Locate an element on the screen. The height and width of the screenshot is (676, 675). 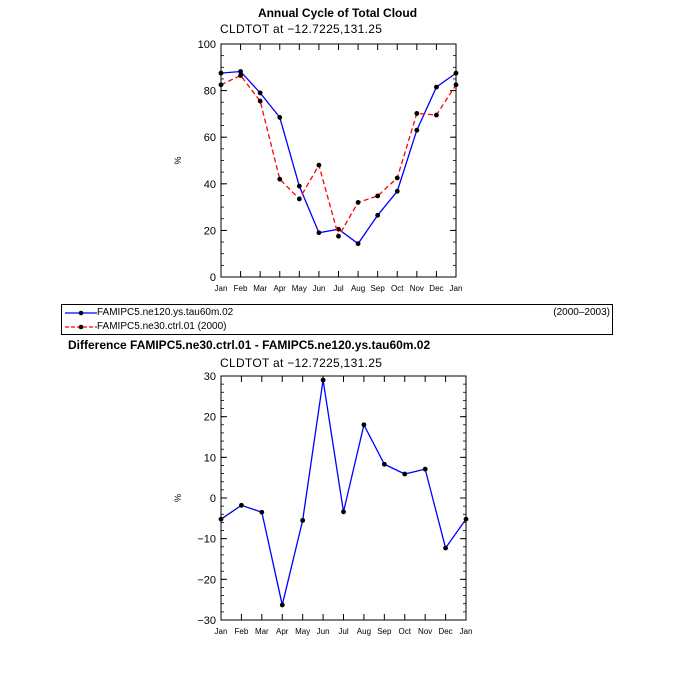
main-title: Annual Cycle of Total Cloud is located at coordinates (337, 13).